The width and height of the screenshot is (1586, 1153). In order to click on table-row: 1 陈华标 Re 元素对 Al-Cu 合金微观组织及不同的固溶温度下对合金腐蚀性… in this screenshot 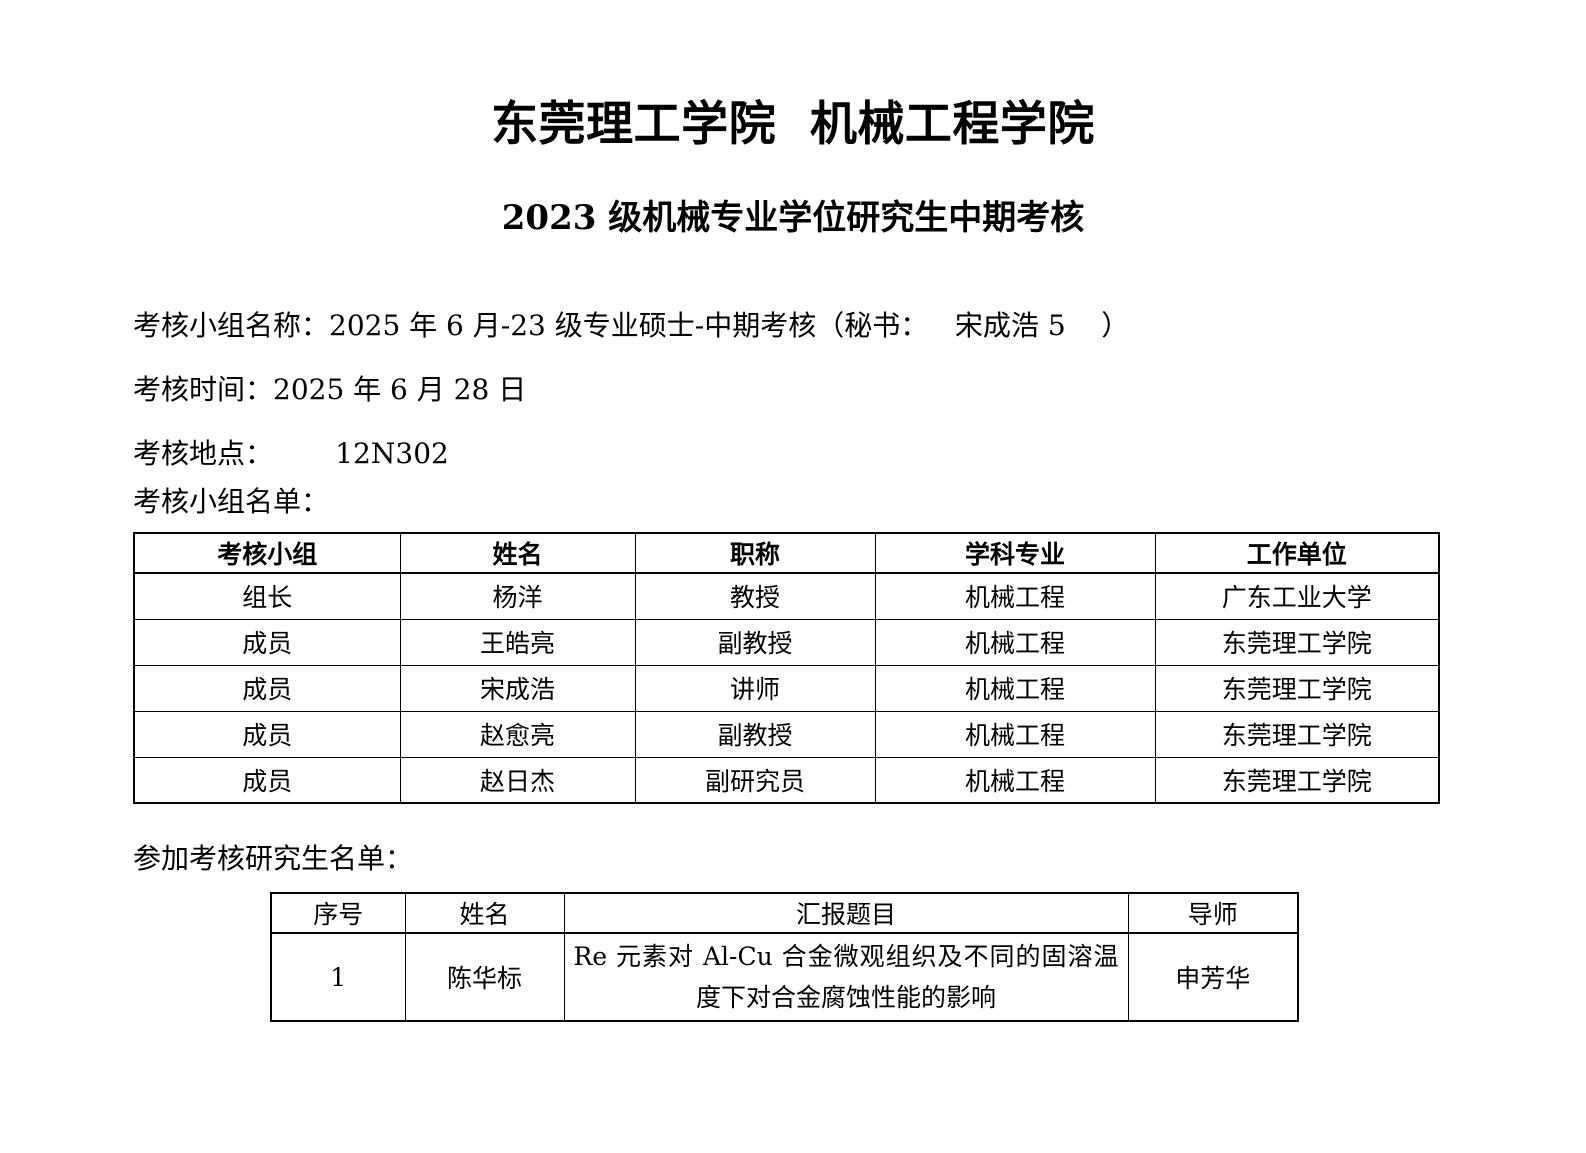, I will do `click(784, 977)`.